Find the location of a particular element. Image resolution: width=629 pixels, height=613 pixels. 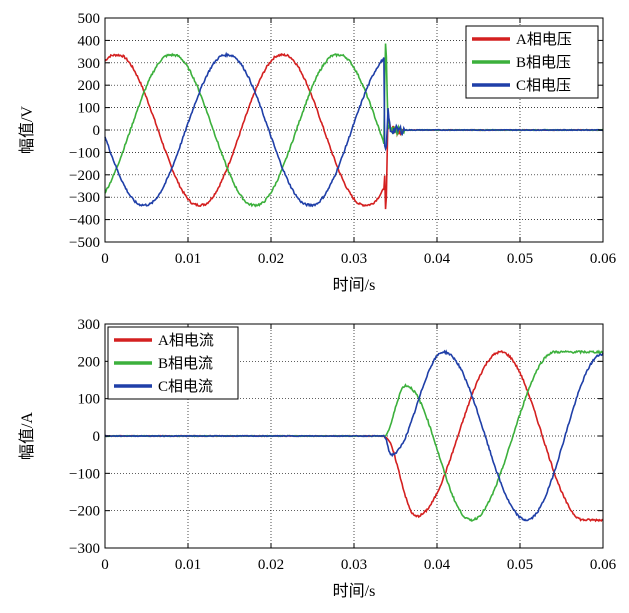

y-axis-label: 幅值/A is located at coordinates (27, 436).